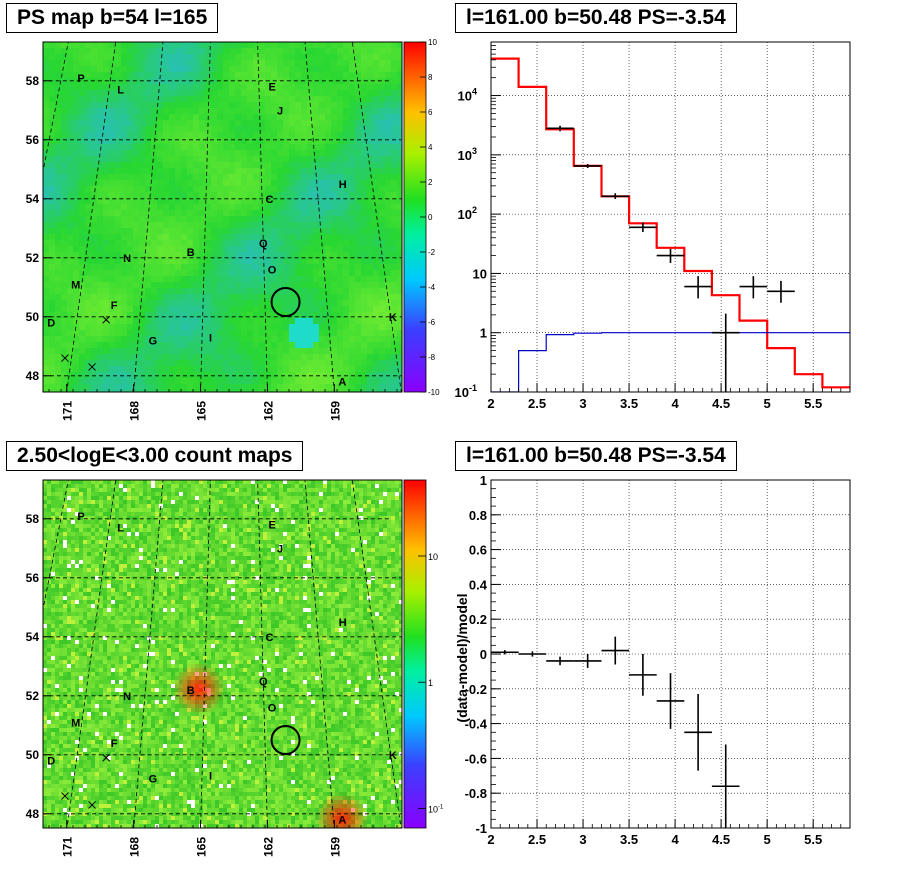  I want to click on y-tick-label: 10⁴, so click(467, 95).